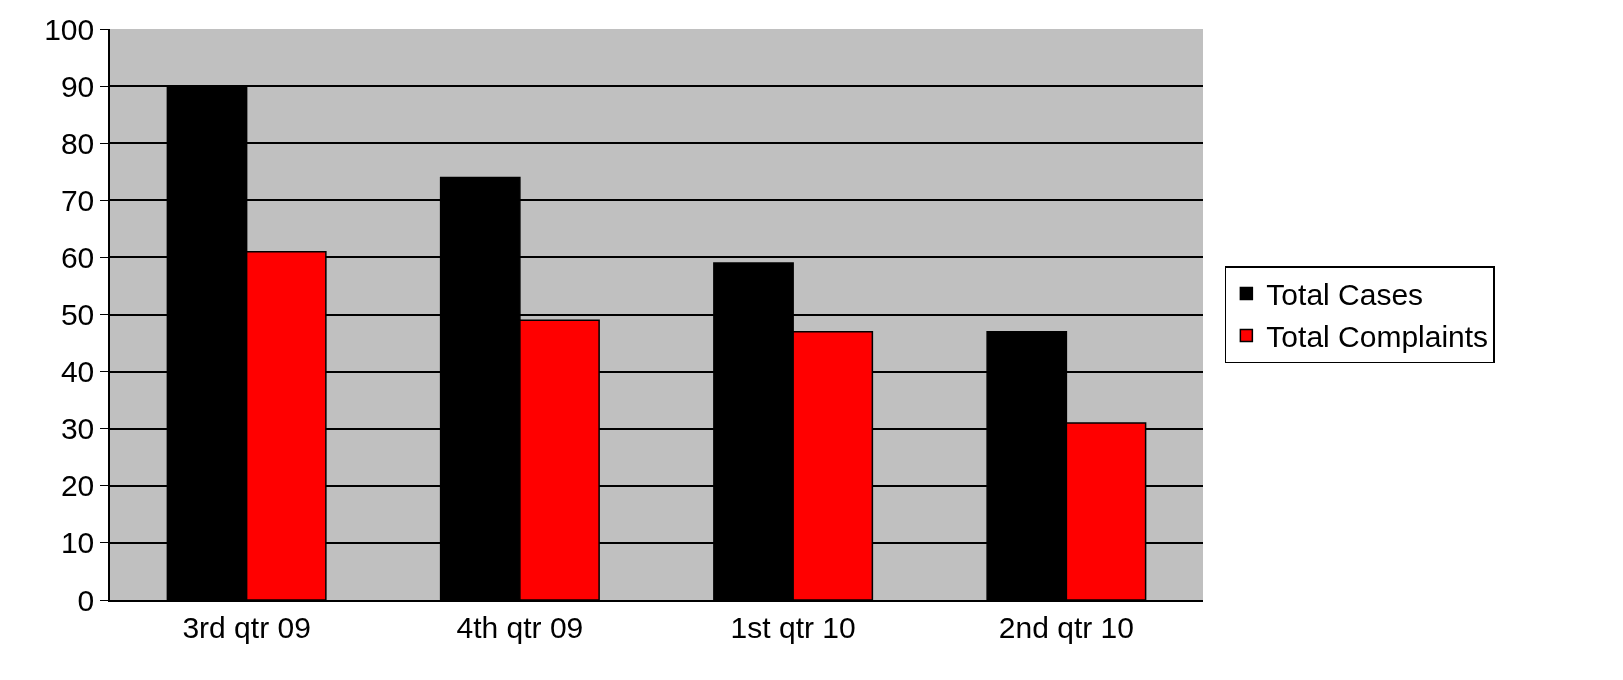  What do you see at coordinates (520, 627) in the screenshot?
I see `x-tick-label: 4th qtr 09` at bounding box center [520, 627].